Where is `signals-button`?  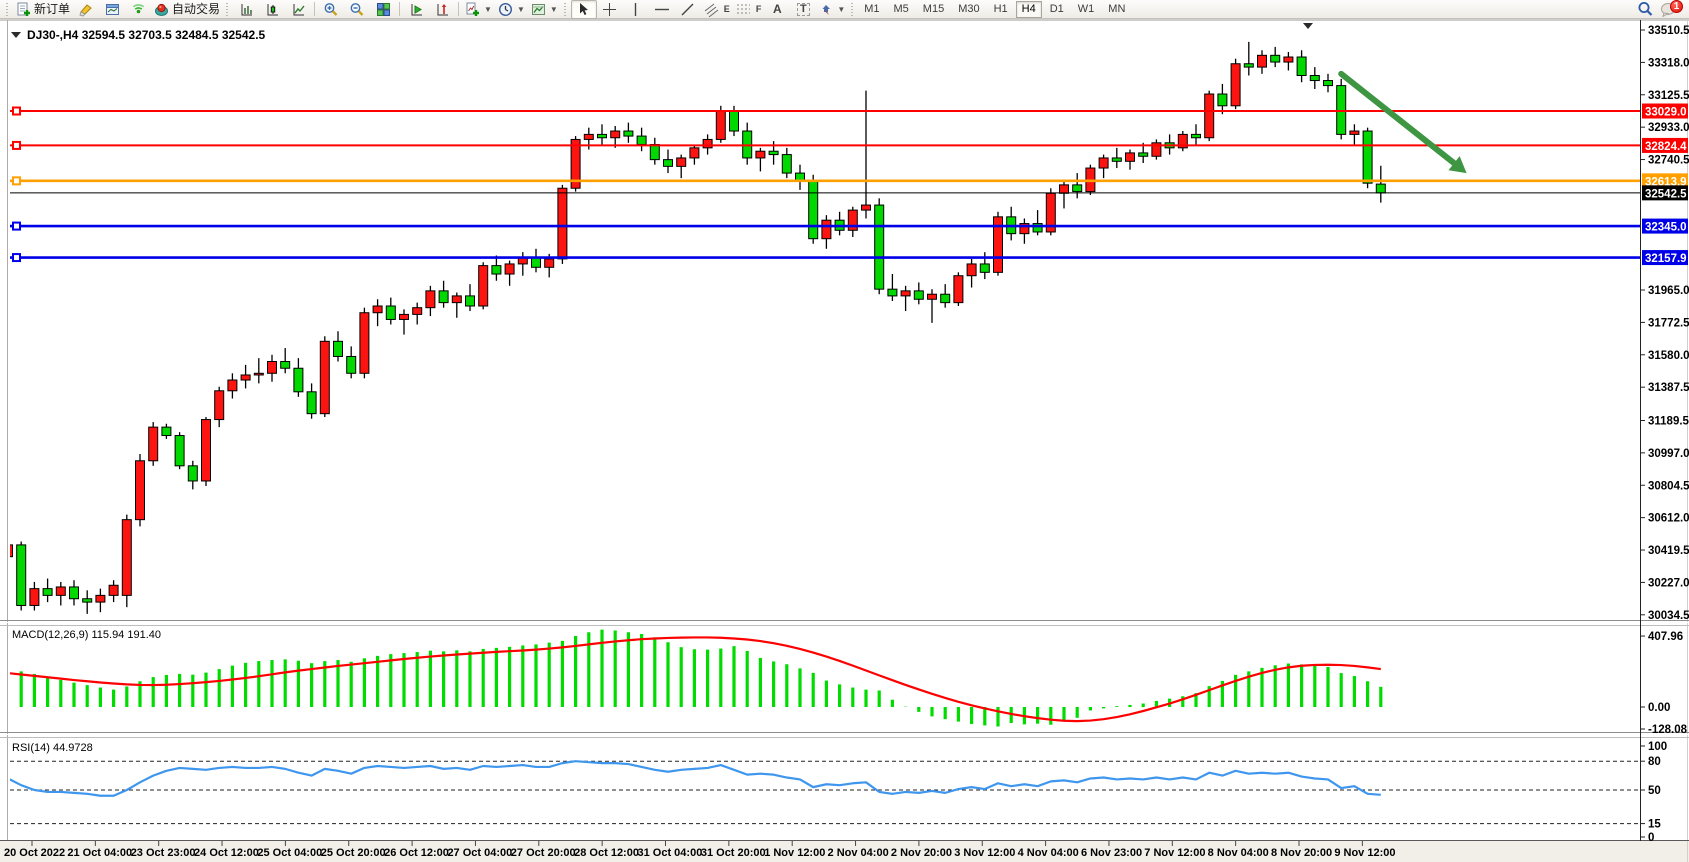 signals-button is located at coordinates (138, 9).